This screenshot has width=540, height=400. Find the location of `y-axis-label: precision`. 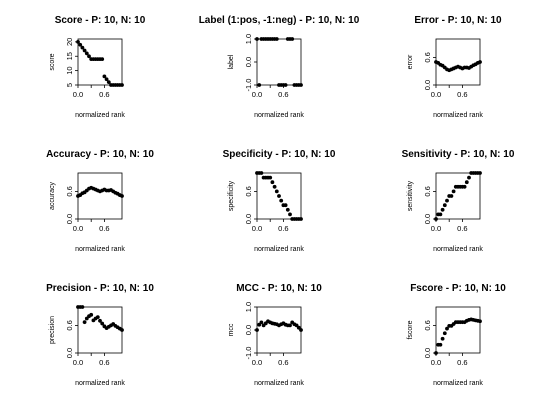

y-axis-label: precision is located at coordinates (52, 330).